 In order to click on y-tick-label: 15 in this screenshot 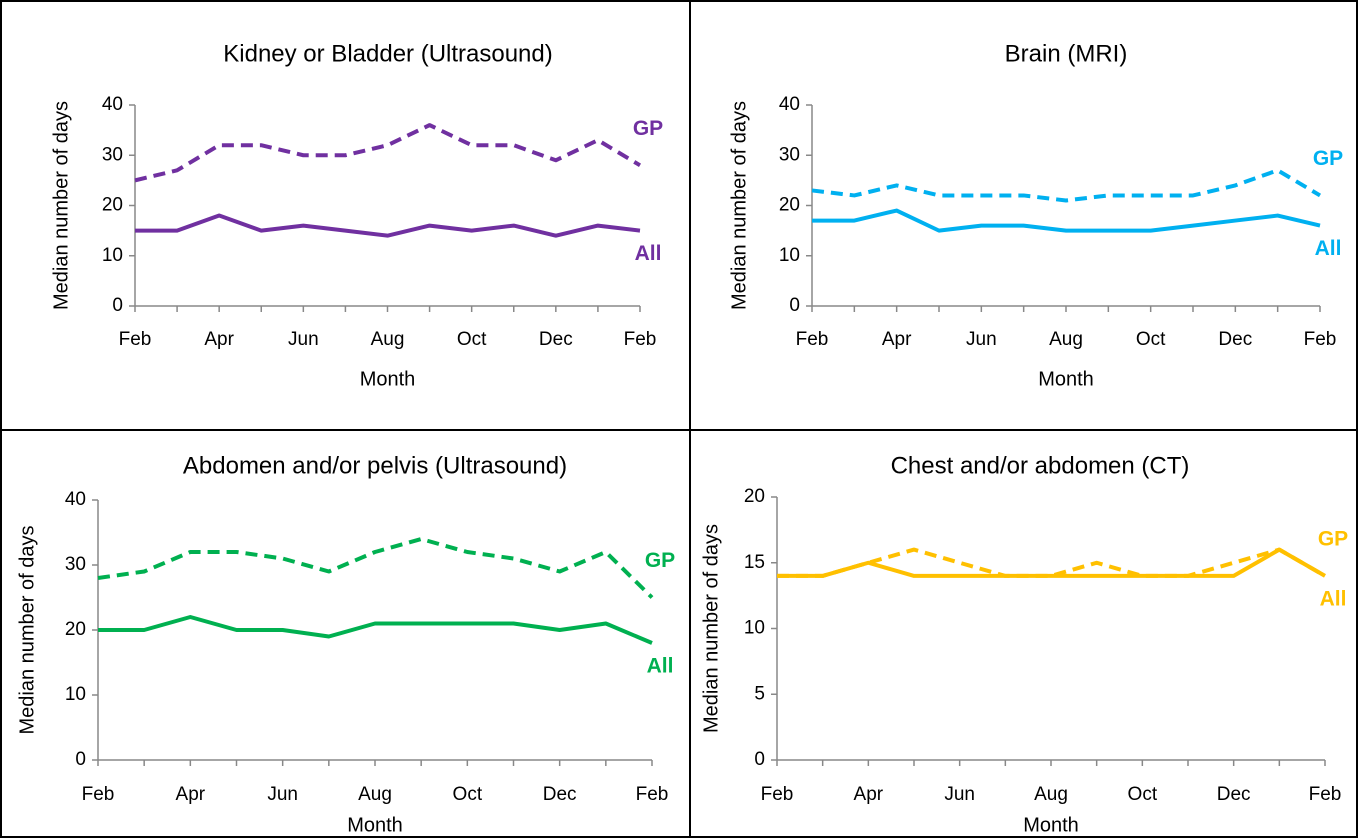, I will do `click(754, 562)`.